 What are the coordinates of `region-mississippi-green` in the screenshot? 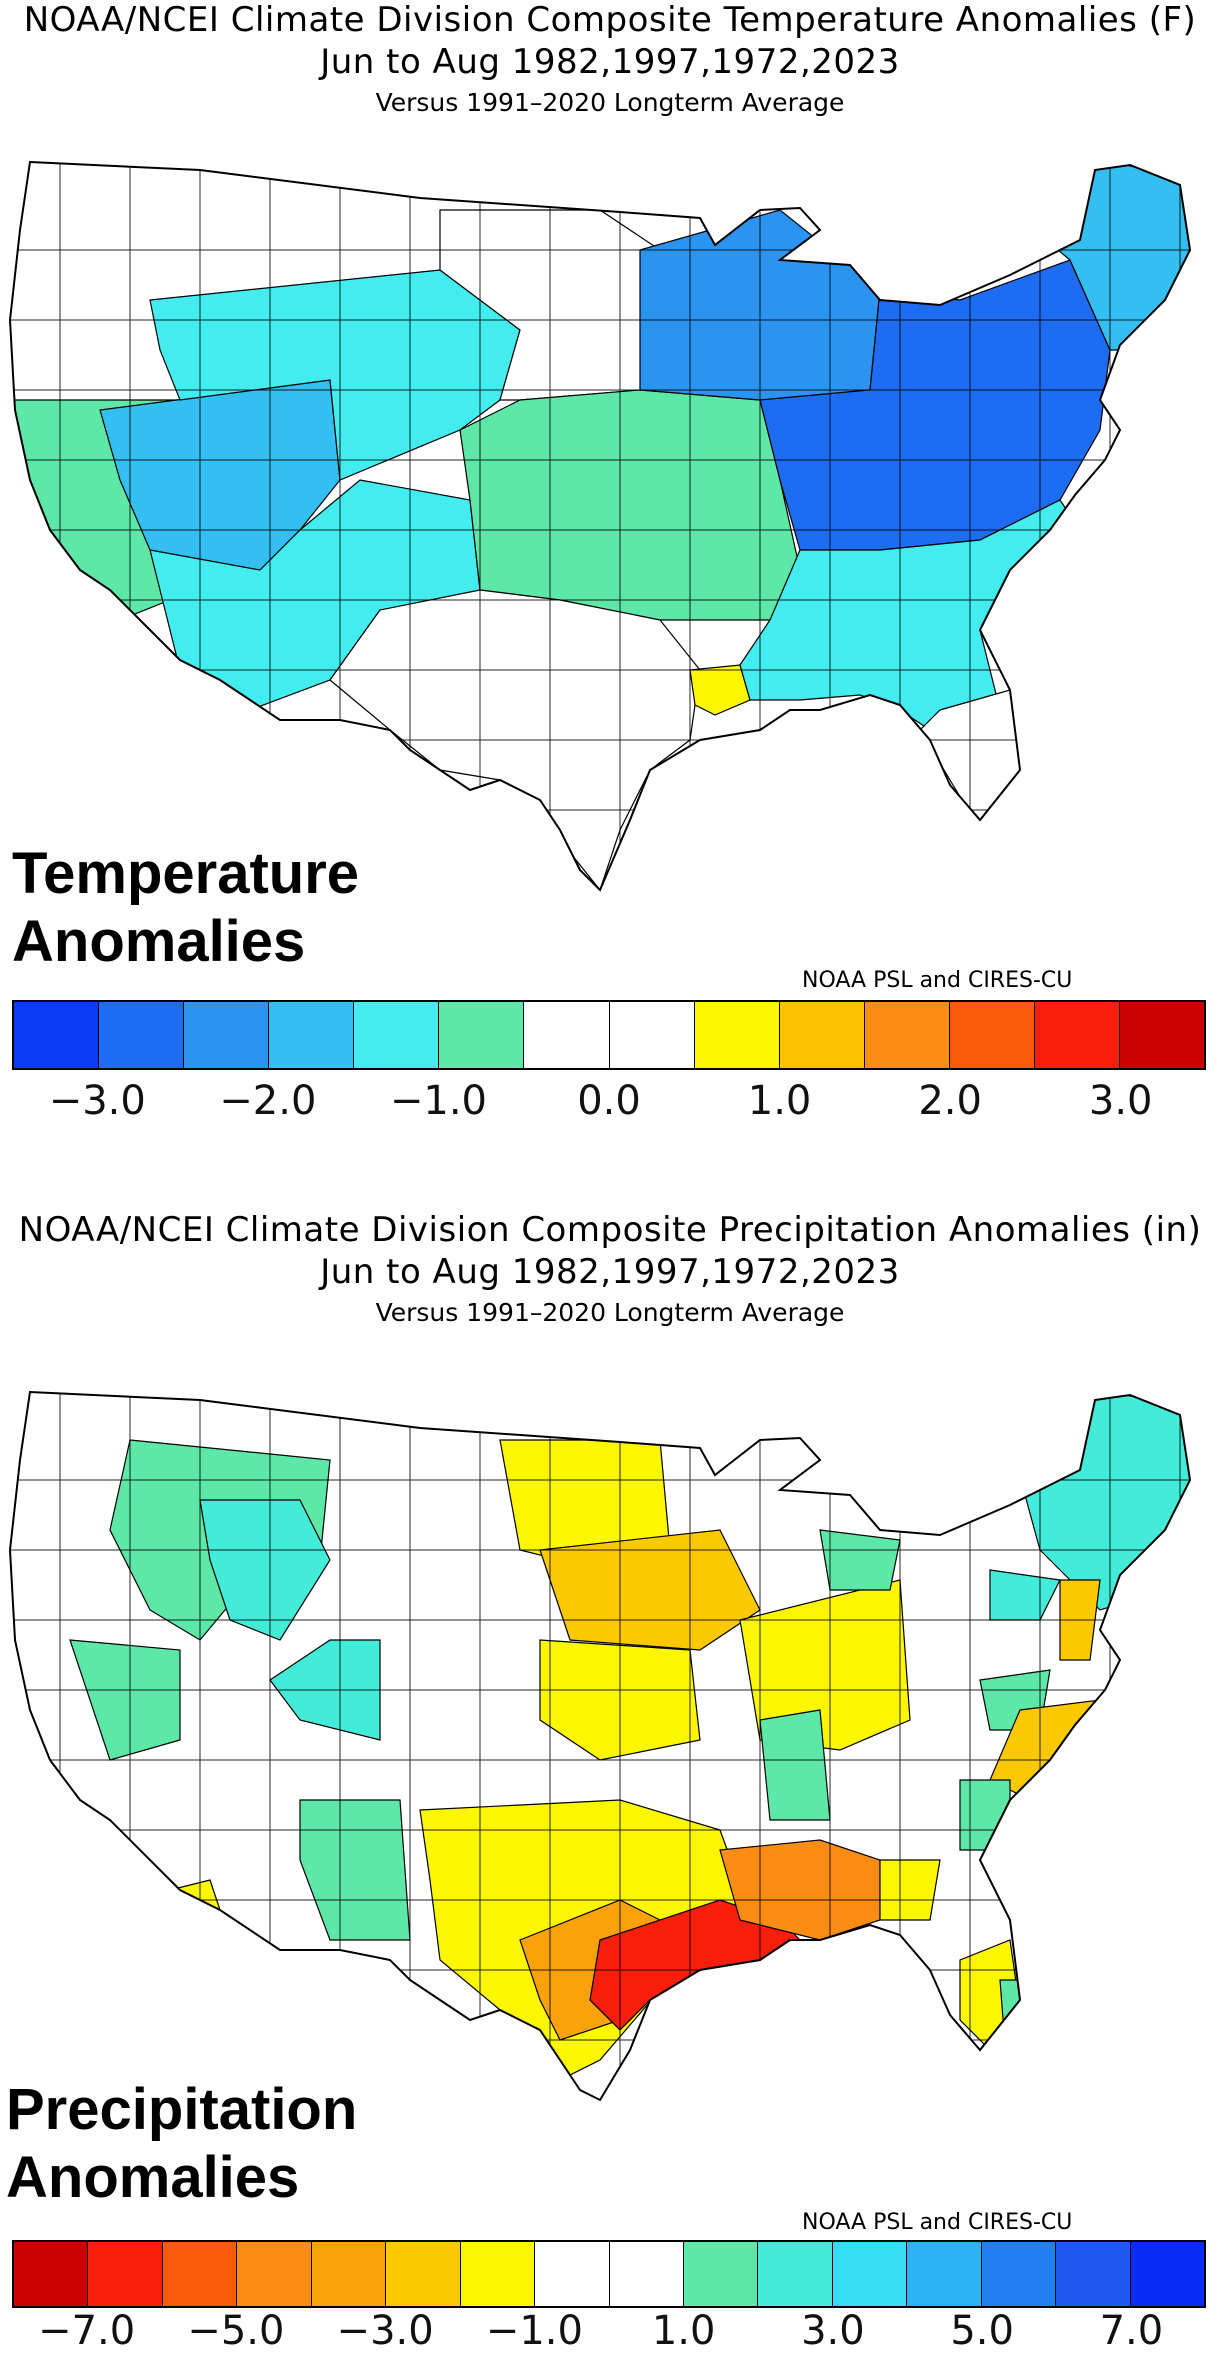 It's located at (795, 1765).